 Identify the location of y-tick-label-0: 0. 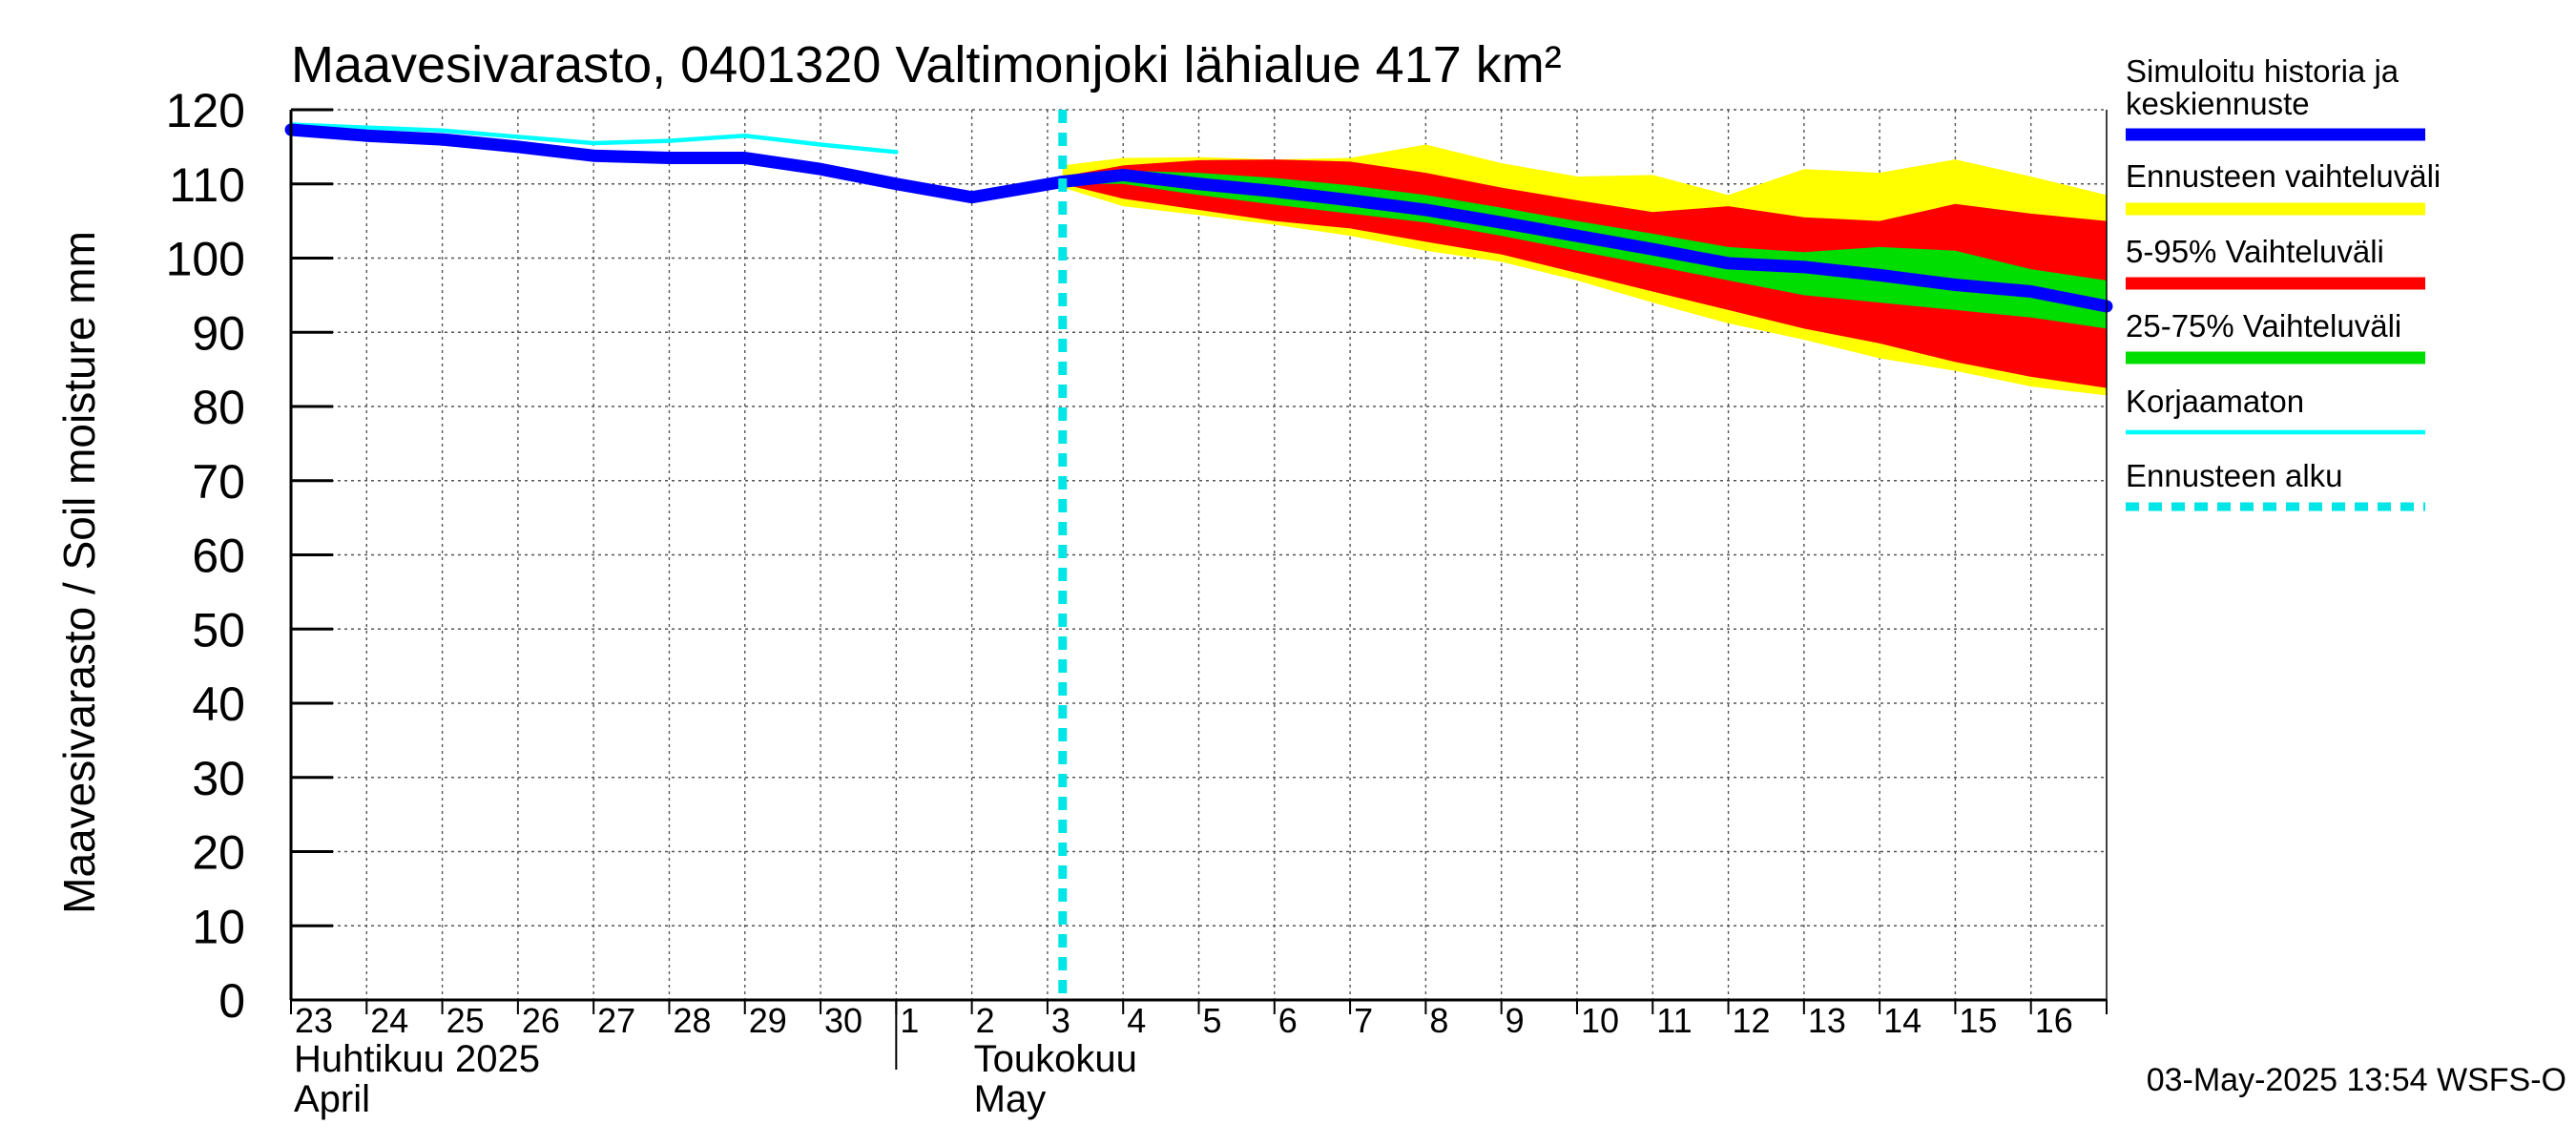
(231, 1001).